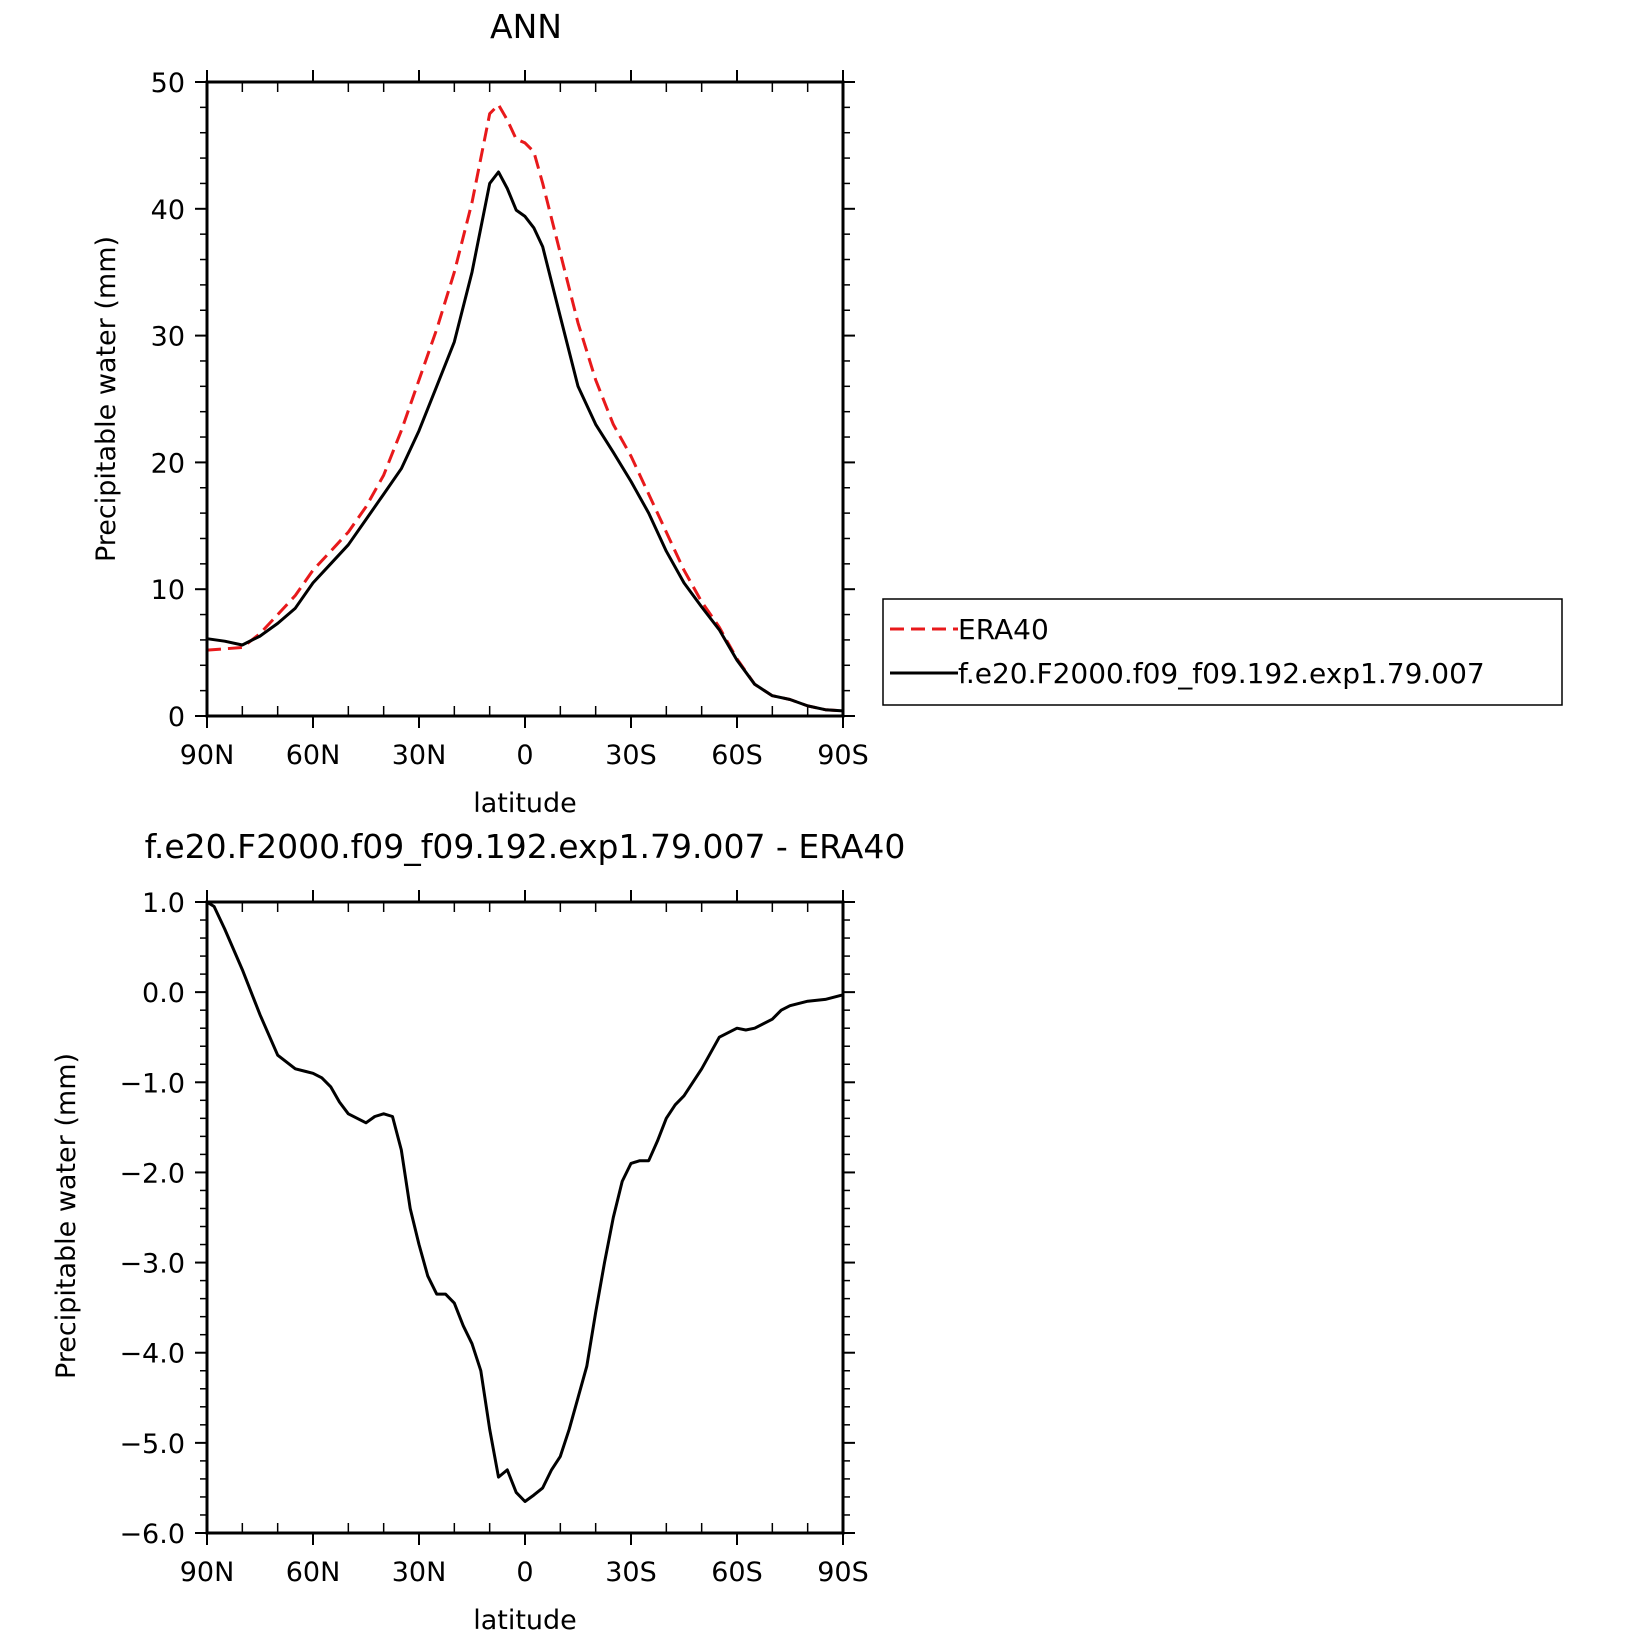 The image size is (1644, 1641). What do you see at coordinates (168, 463) in the screenshot?
I see `y-tick-label: 20` at bounding box center [168, 463].